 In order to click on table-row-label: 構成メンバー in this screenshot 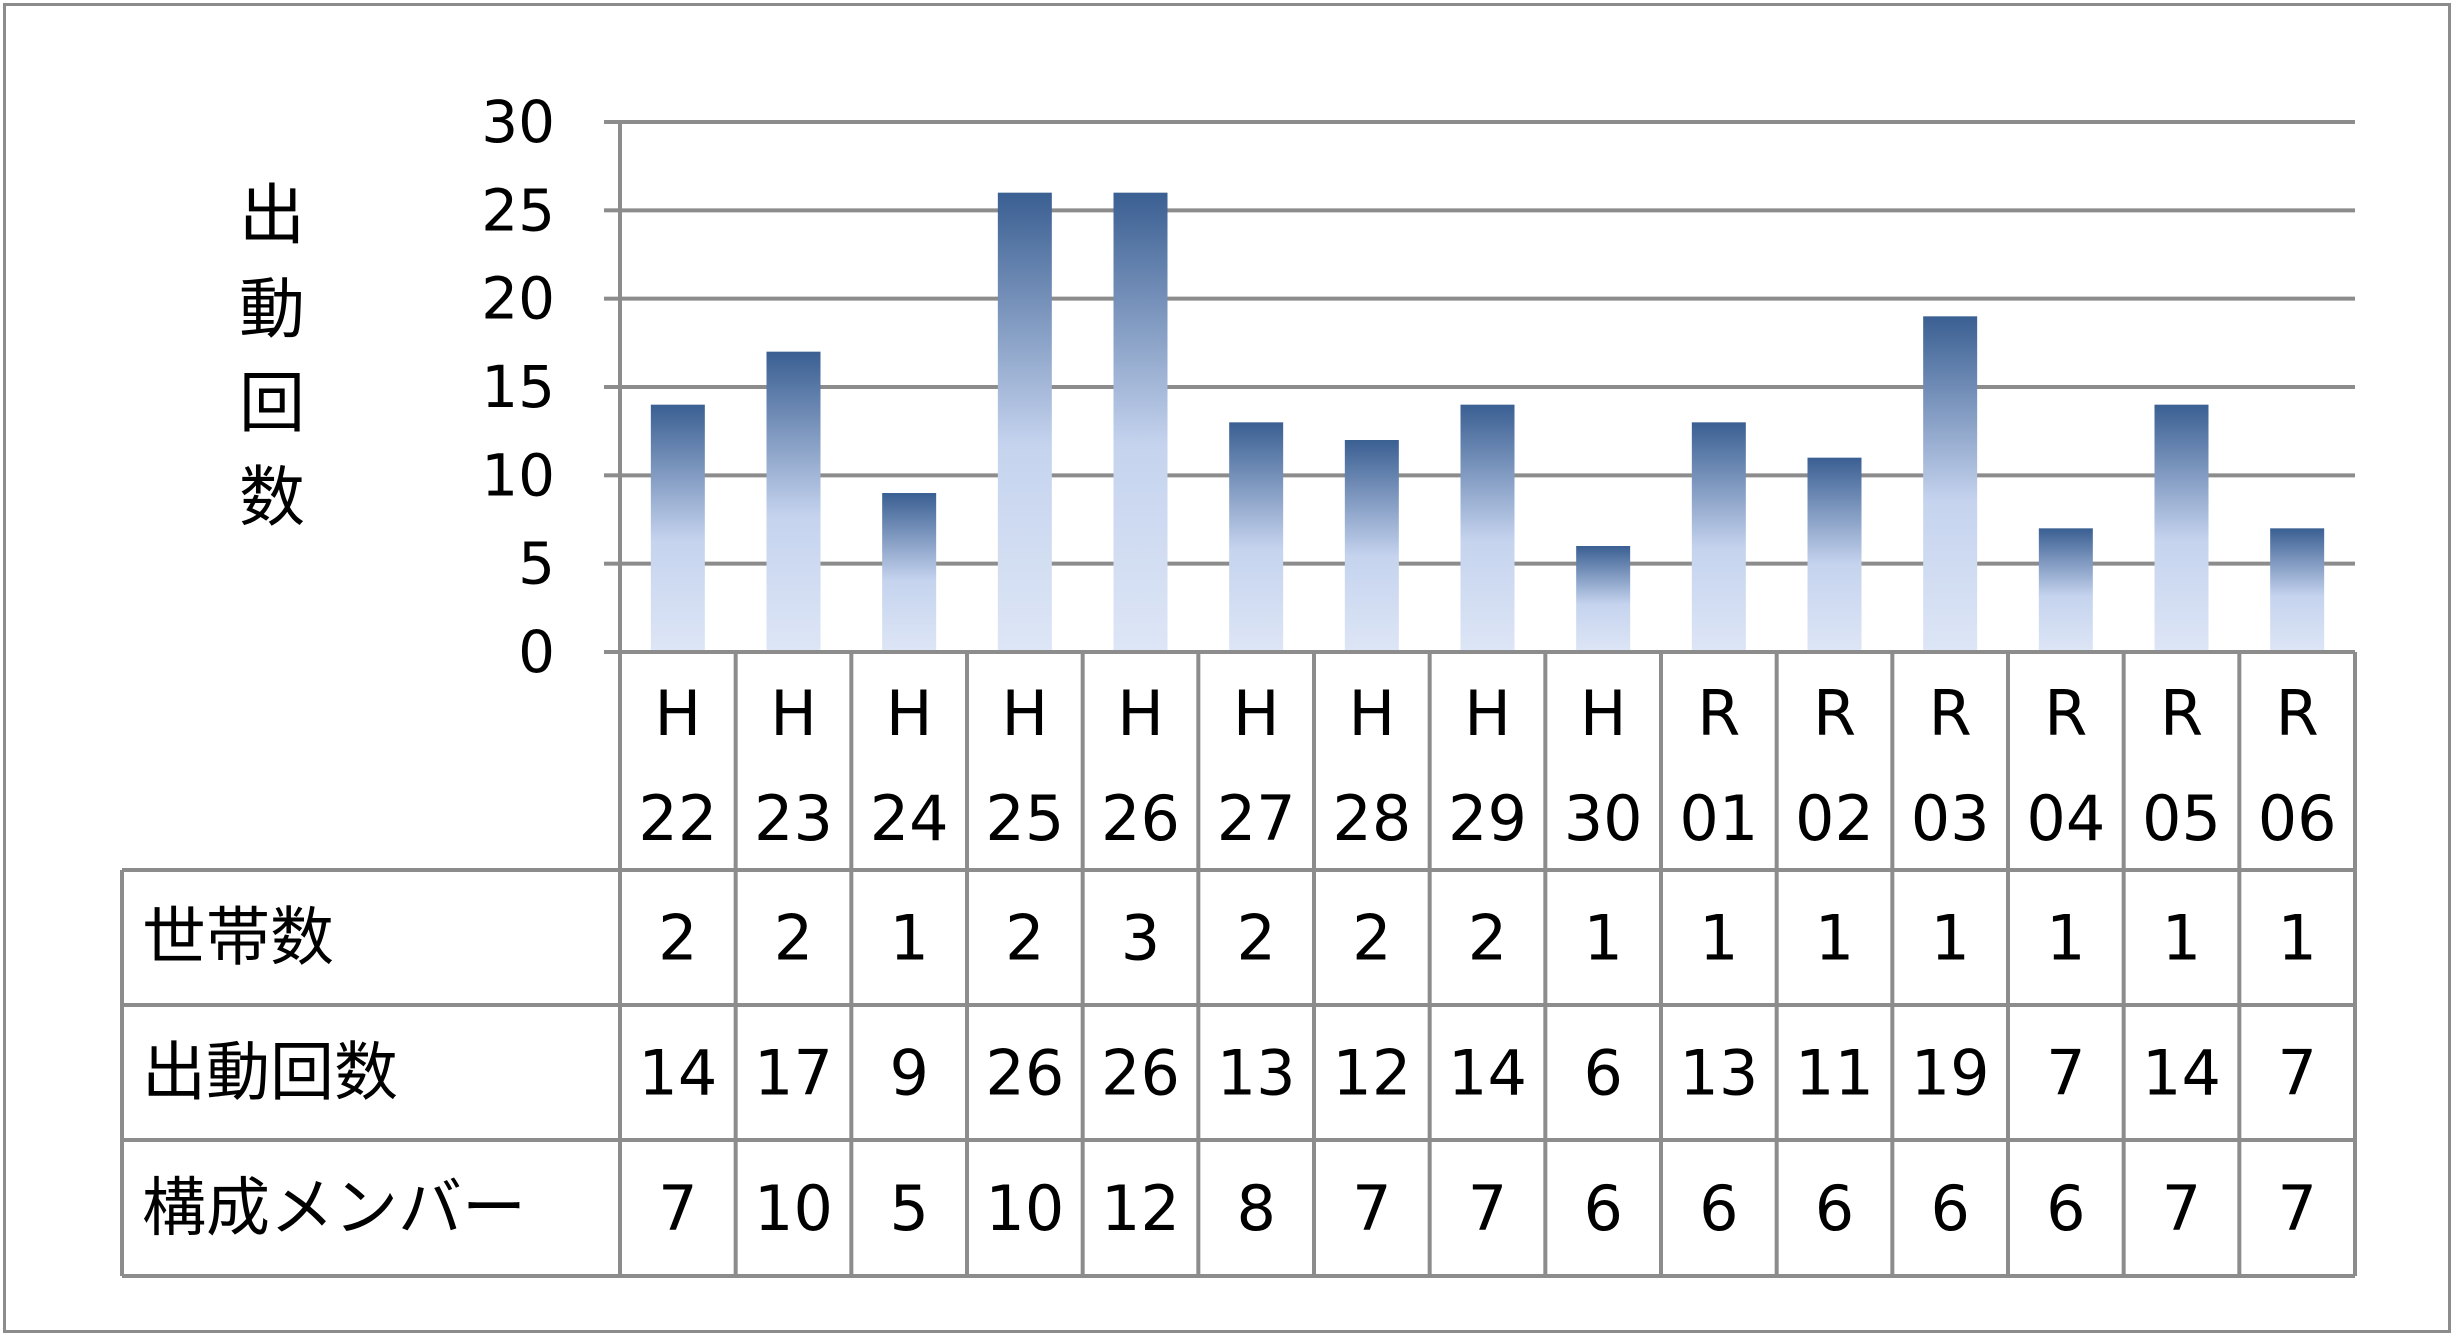, I will do `click(334, 1209)`.